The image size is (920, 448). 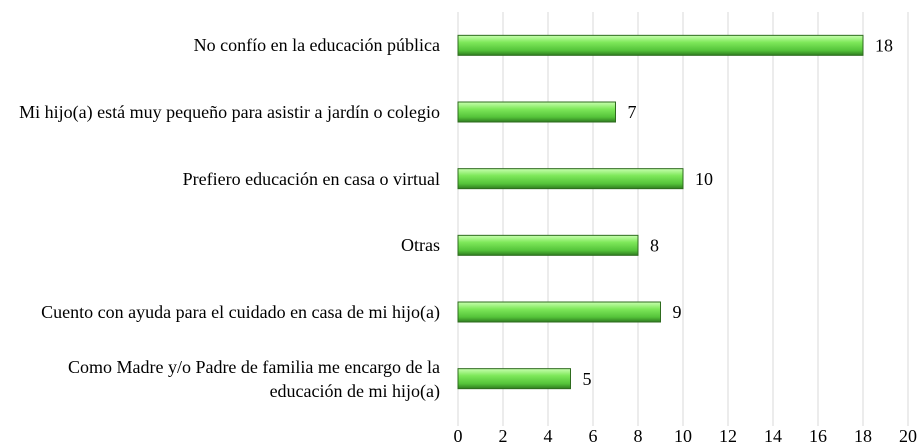 What do you see at coordinates (908, 436) in the screenshot?
I see `x-tick-label: 20` at bounding box center [908, 436].